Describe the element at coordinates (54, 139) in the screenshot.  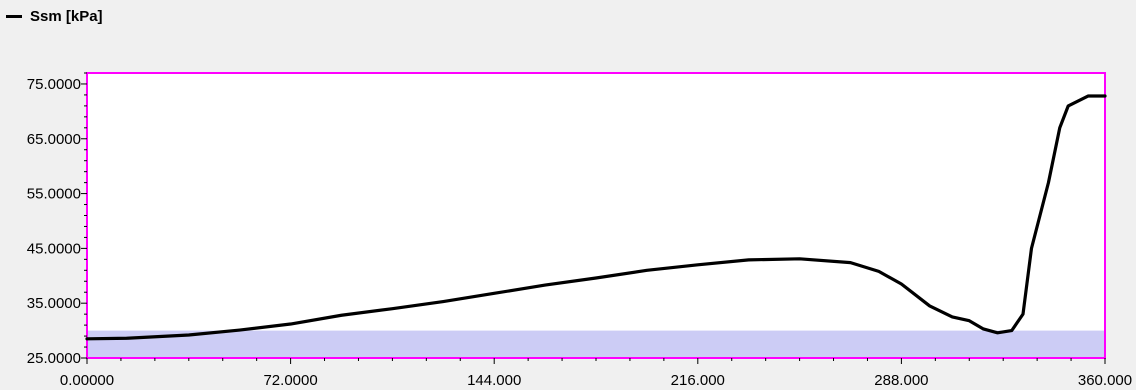
I see `y-tick-label: 65.0000` at that location.